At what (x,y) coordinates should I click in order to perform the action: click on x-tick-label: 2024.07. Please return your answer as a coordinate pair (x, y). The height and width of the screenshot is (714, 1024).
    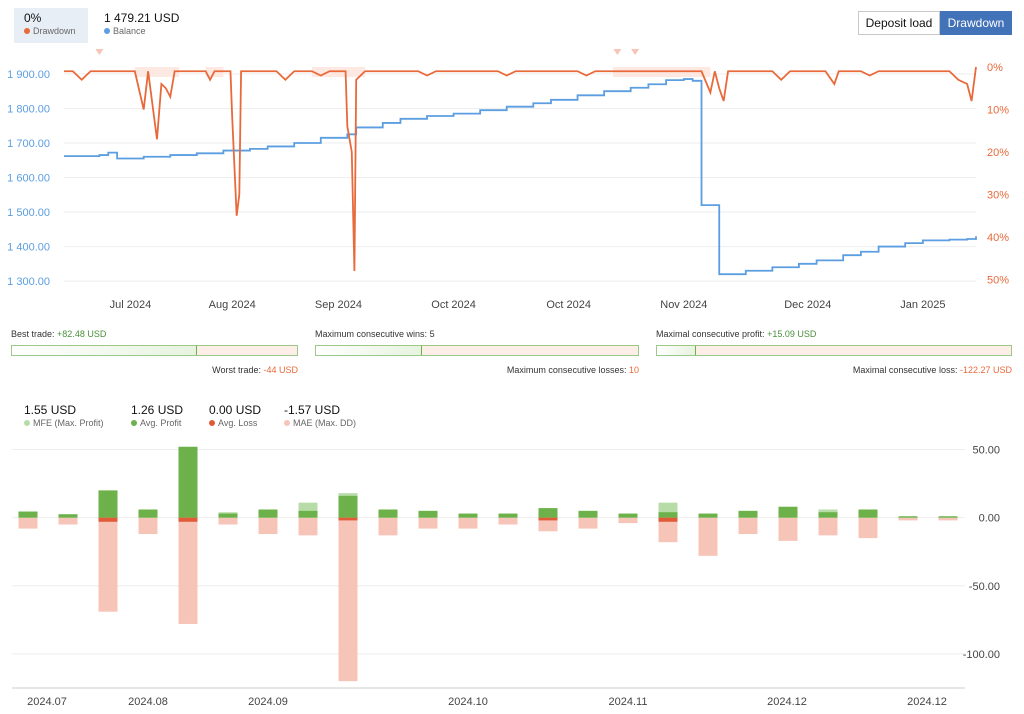
    Looking at the image, I should click on (47, 702).